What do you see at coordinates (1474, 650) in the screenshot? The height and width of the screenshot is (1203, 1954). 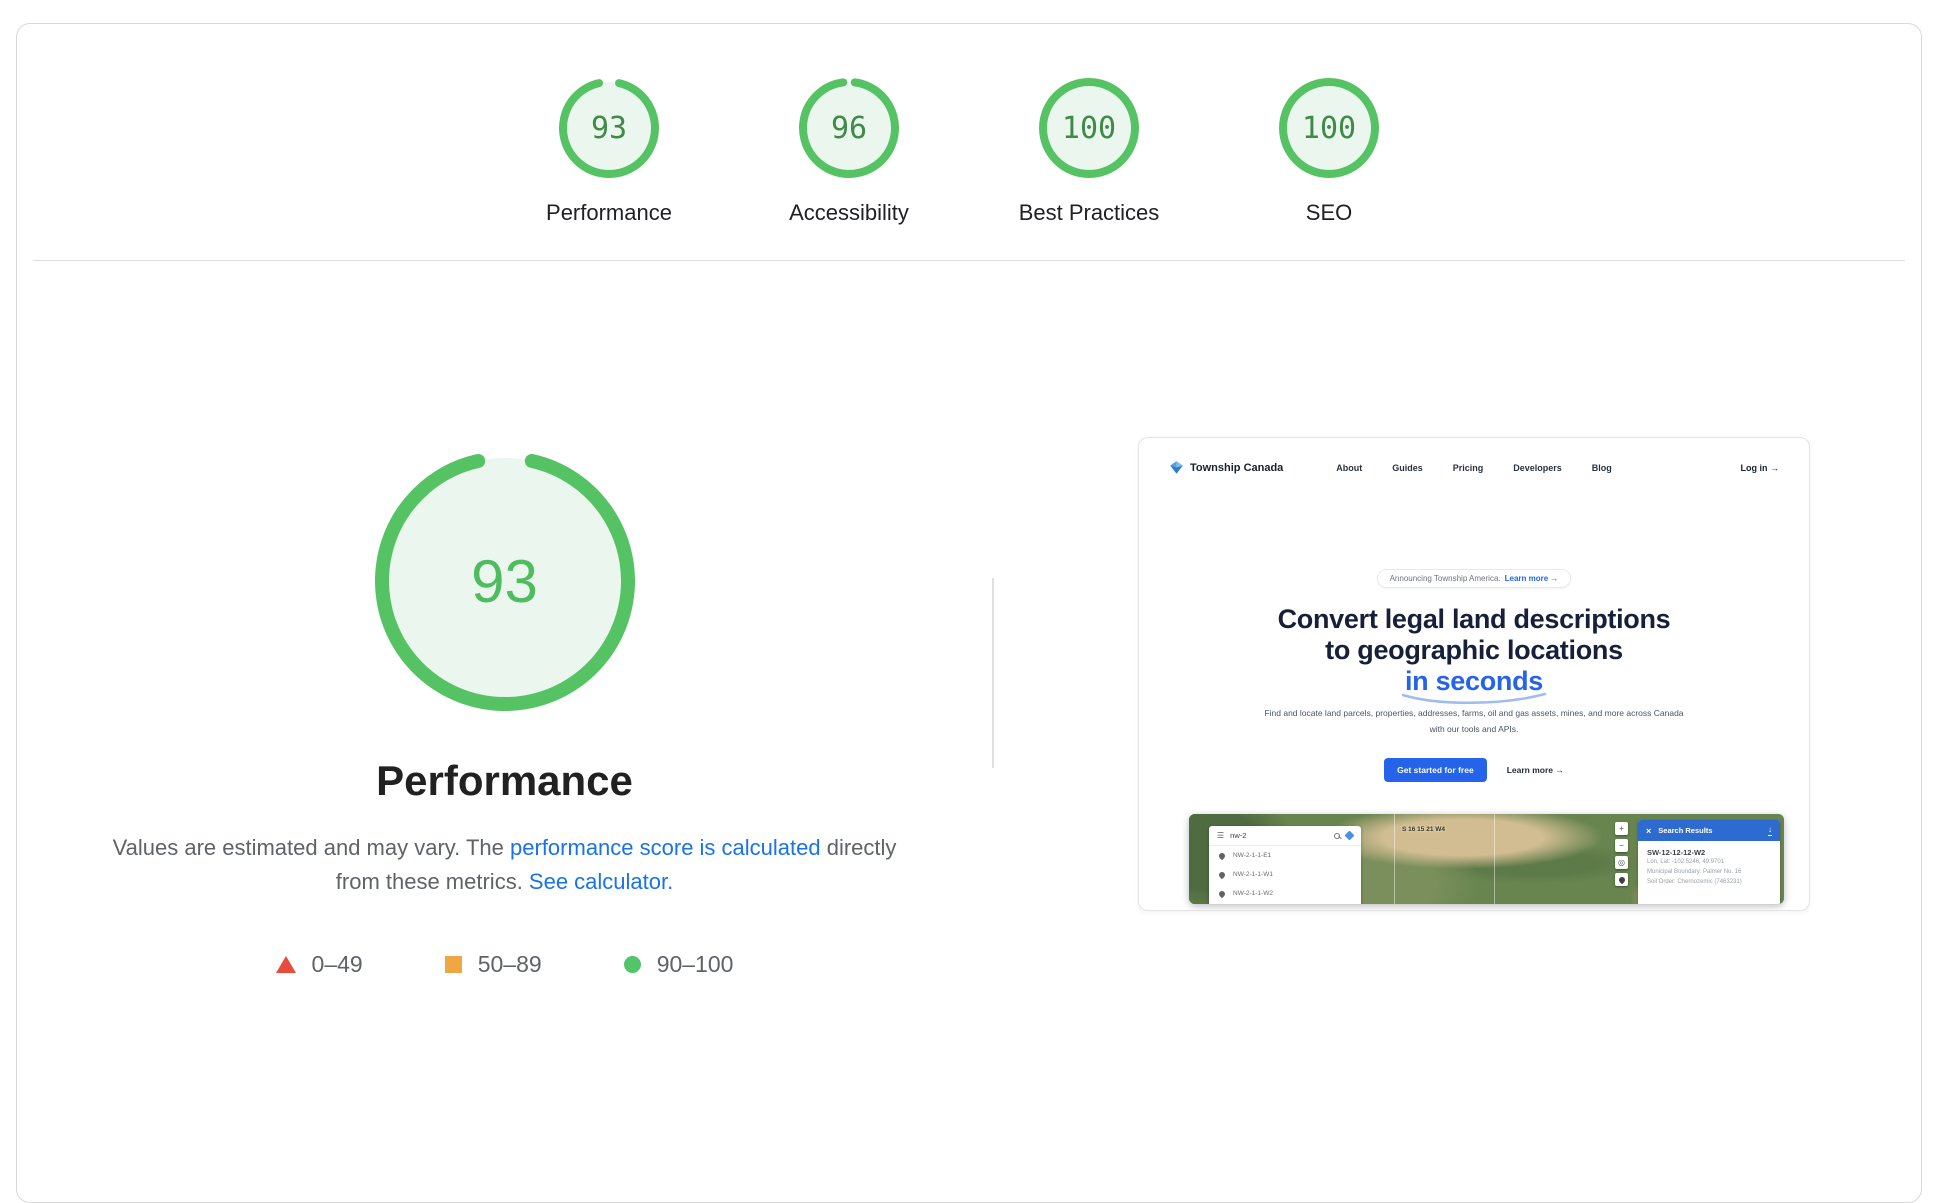 I see `hero-line-2: to geographic locations` at bounding box center [1474, 650].